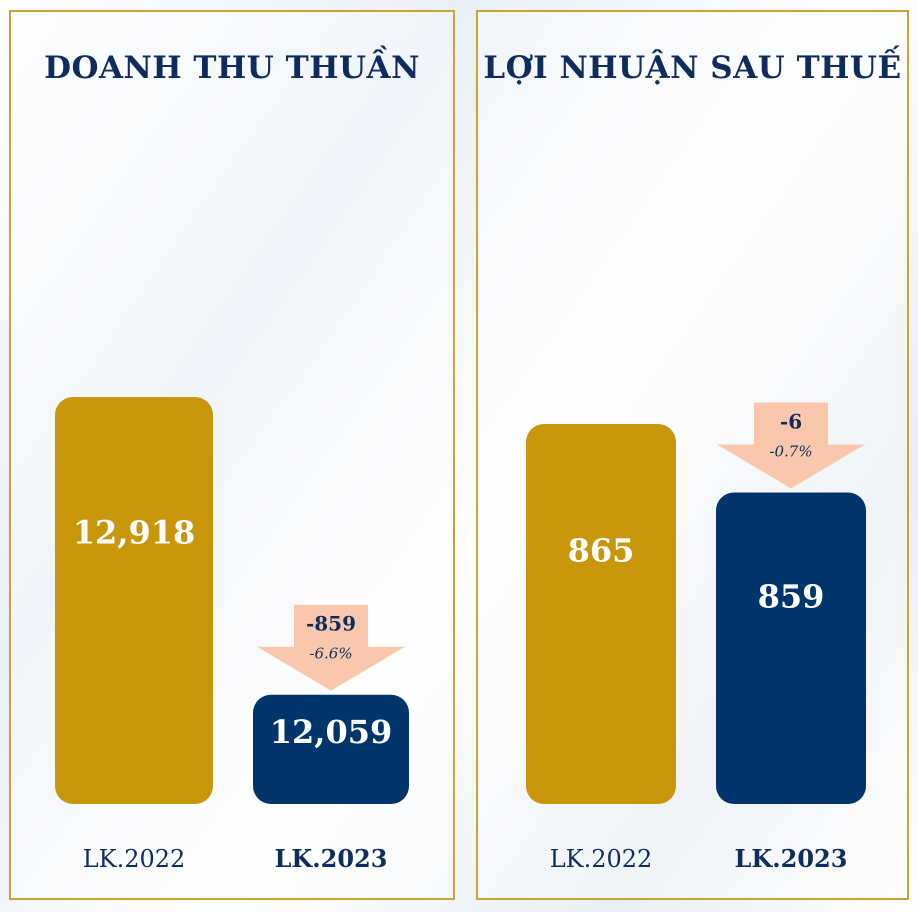  Describe the element at coordinates (791, 596) in the screenshot. I see `bar-value-label: 859` at that location.